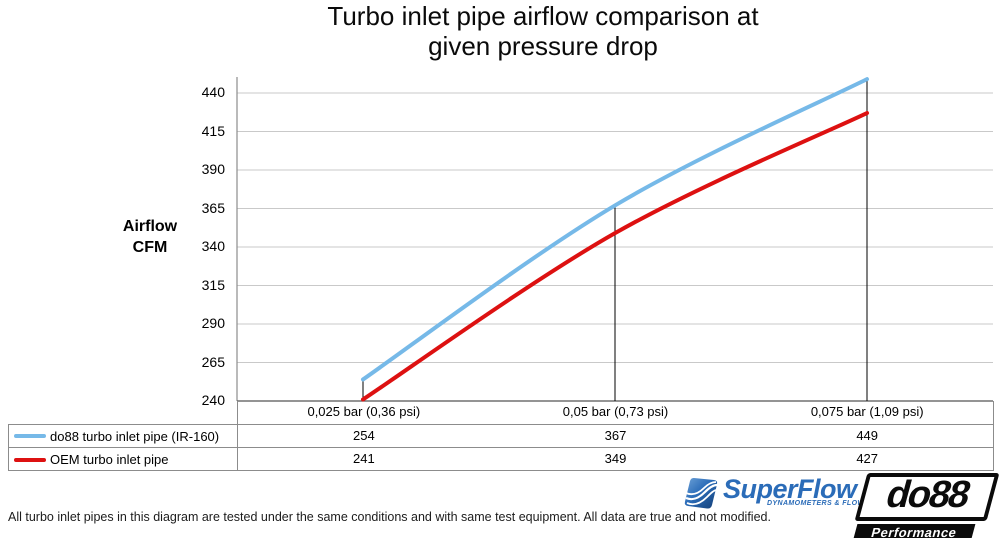  I want to click on oem-value-3: 427, so click(867, 458).